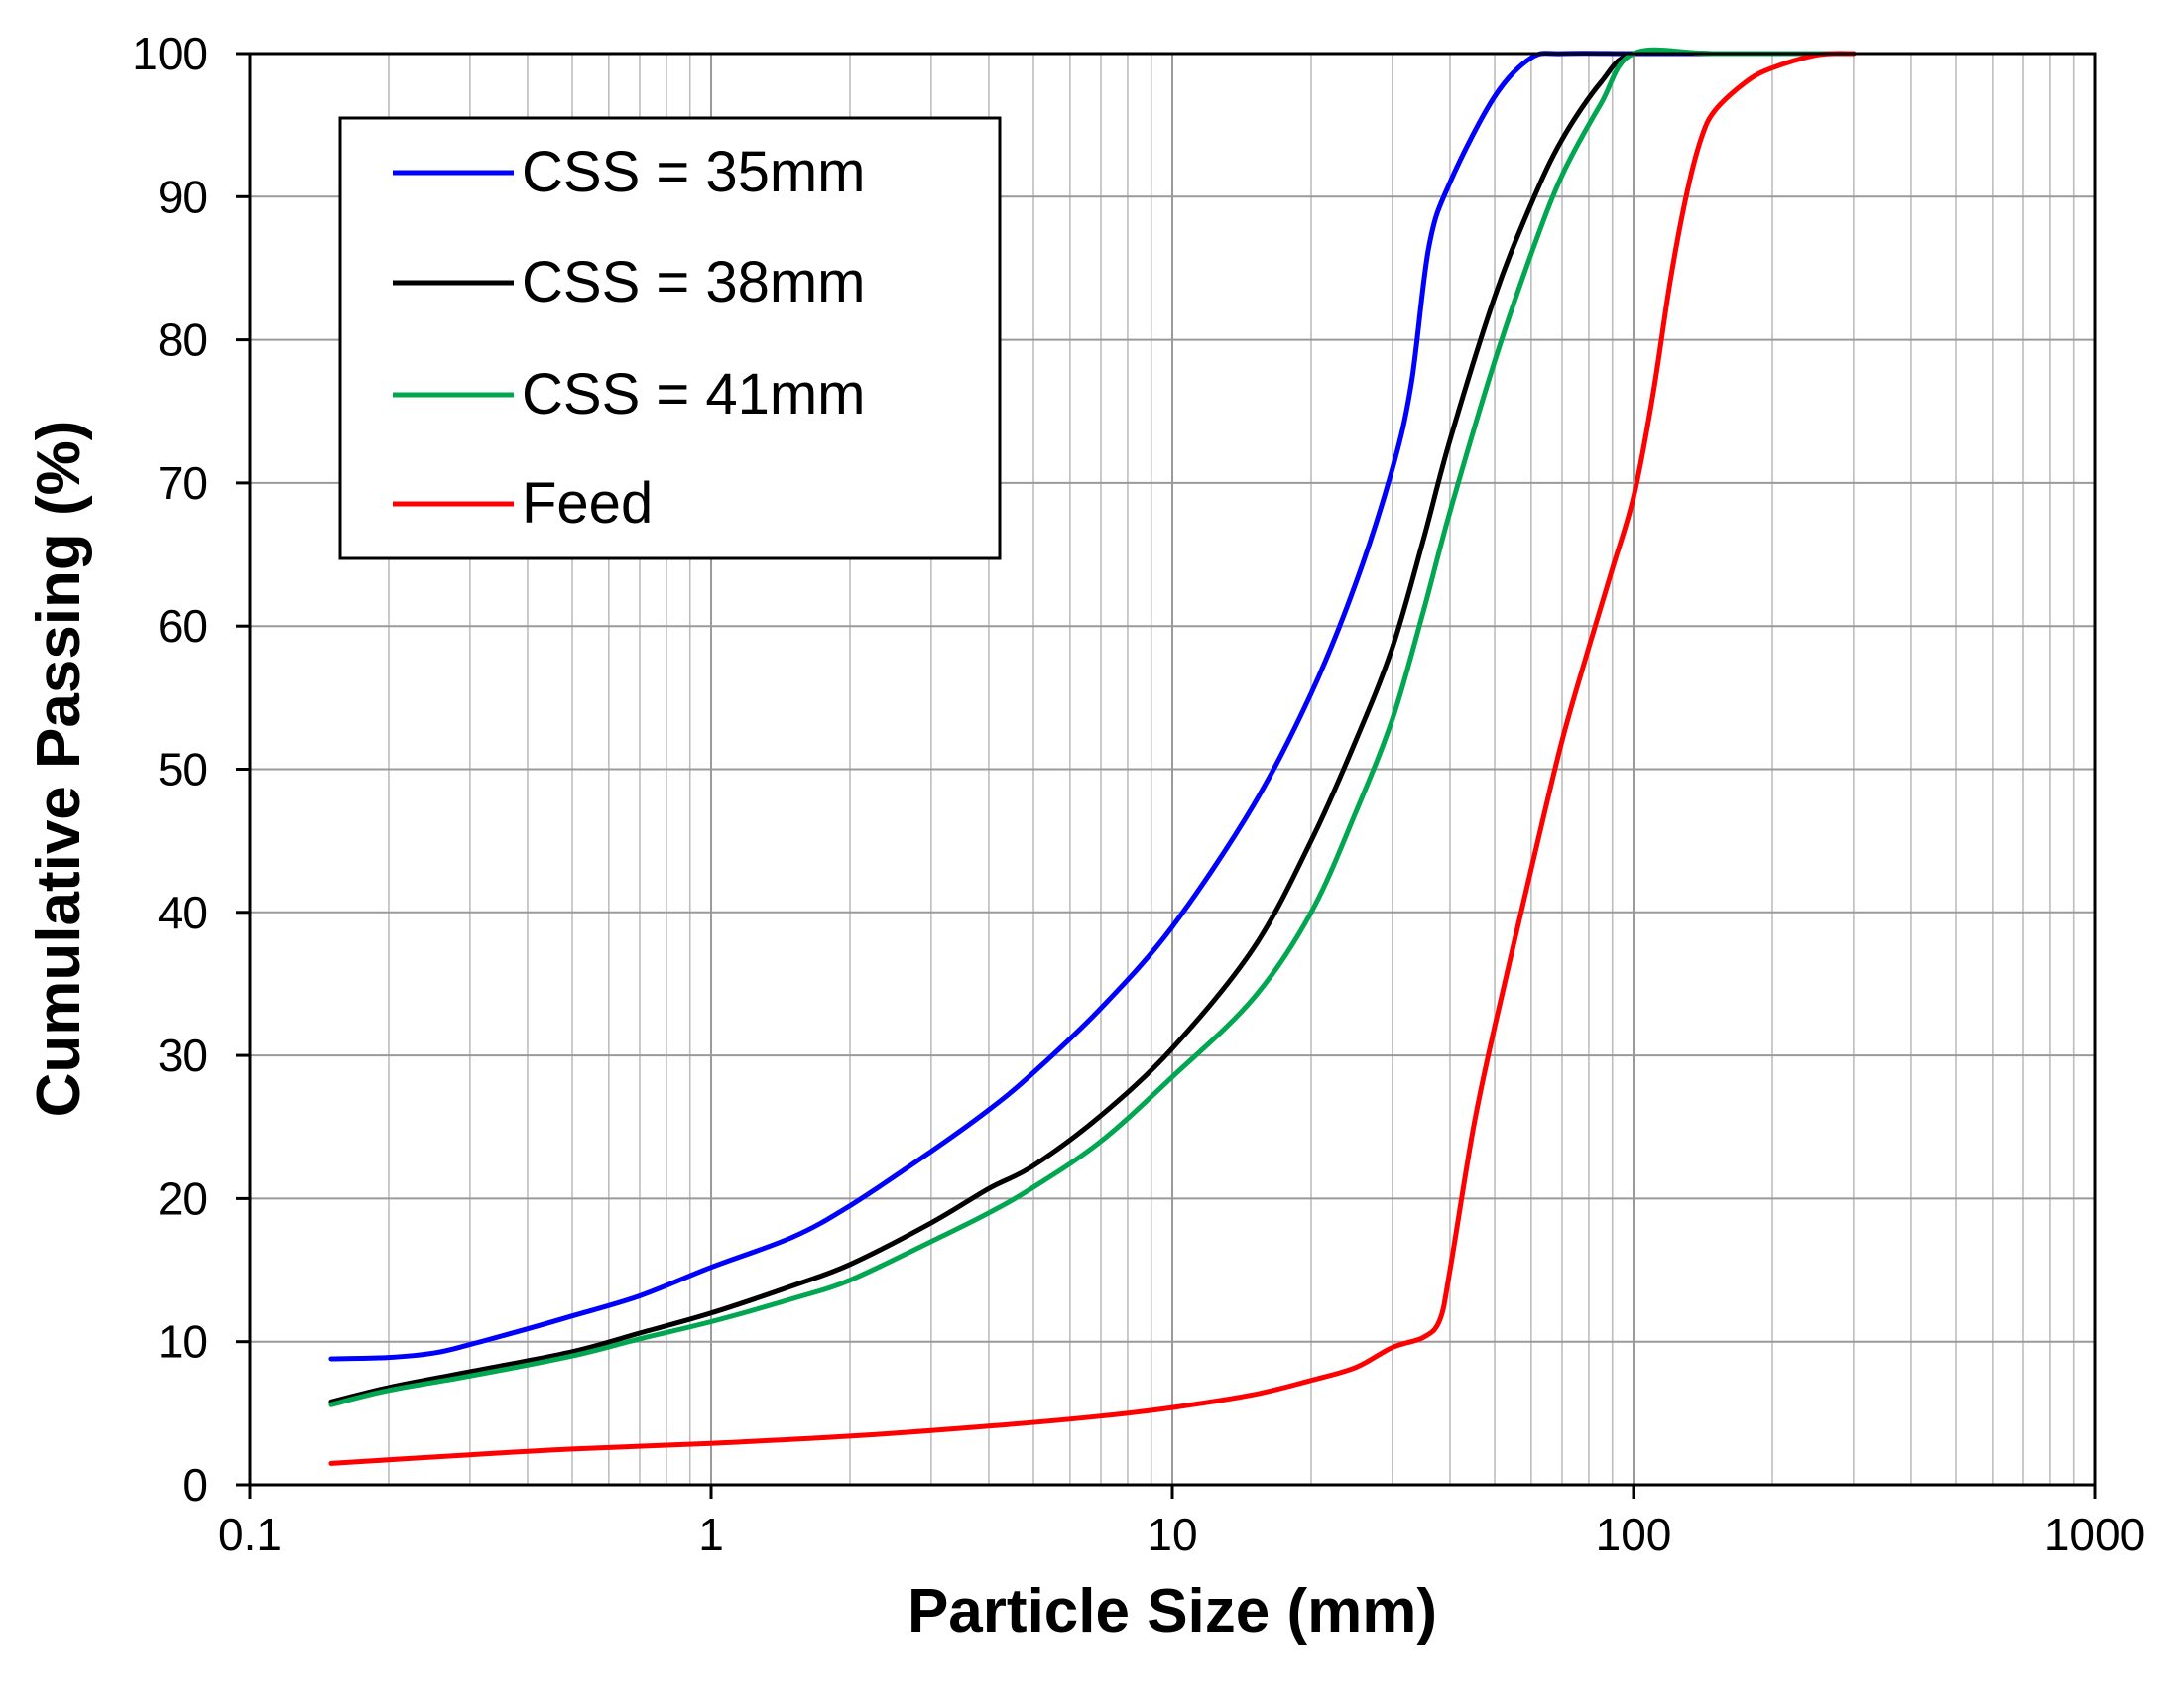 The width and height of the screenshot is (2180, 1708). Describe the element at coordinates (694, 172) in the screenshot. I see `legend-label-css-35mm: CSS = 35mm` at that location.